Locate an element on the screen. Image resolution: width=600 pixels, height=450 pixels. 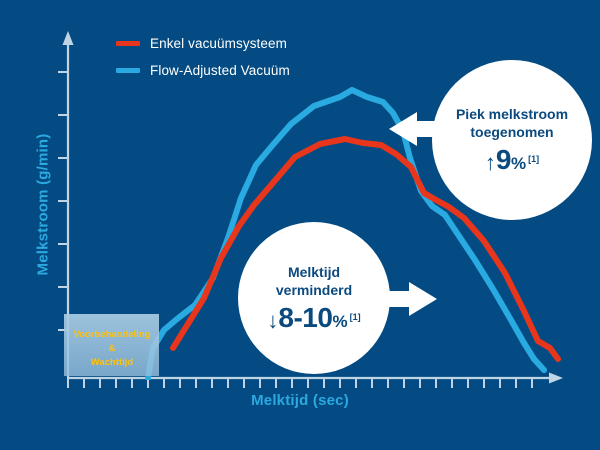
y-axis-arrowhead is located at coordinates (68, 38).